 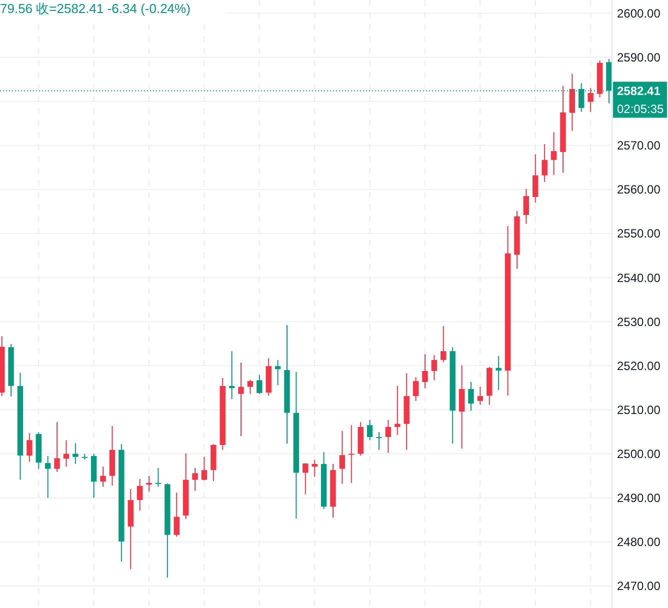 I want to click on text: 02:05:35, so click(x=640, y=109).